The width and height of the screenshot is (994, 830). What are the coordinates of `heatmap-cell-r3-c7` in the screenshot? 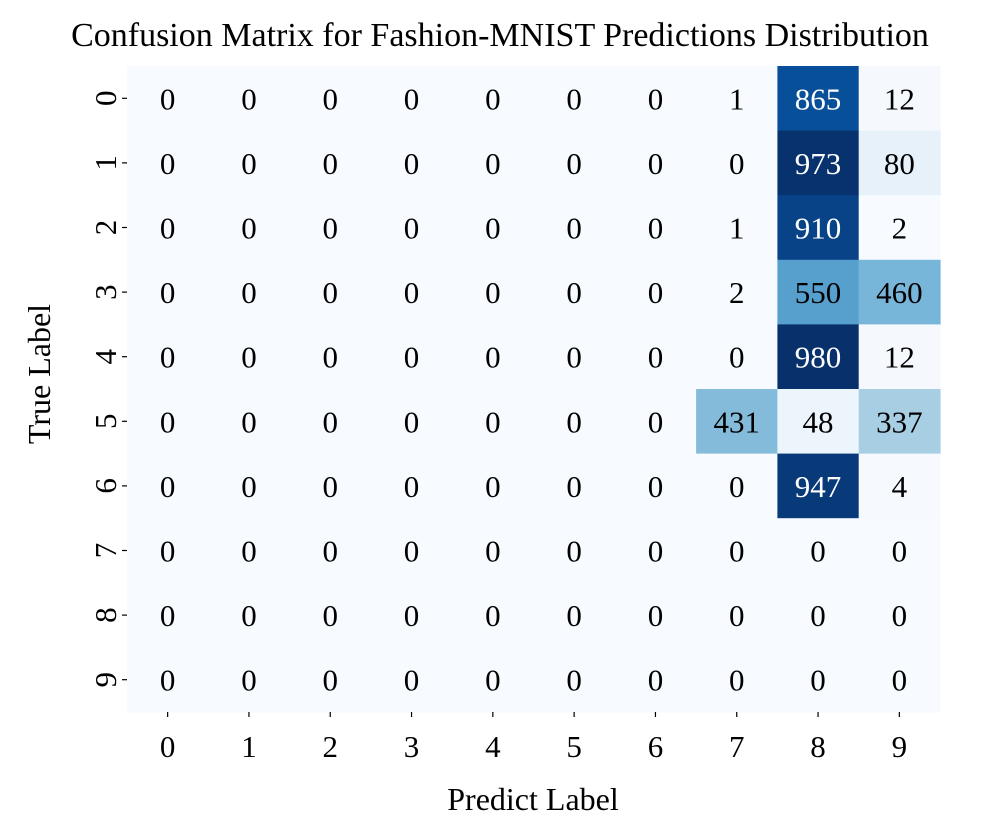 It's located at (737, 292).